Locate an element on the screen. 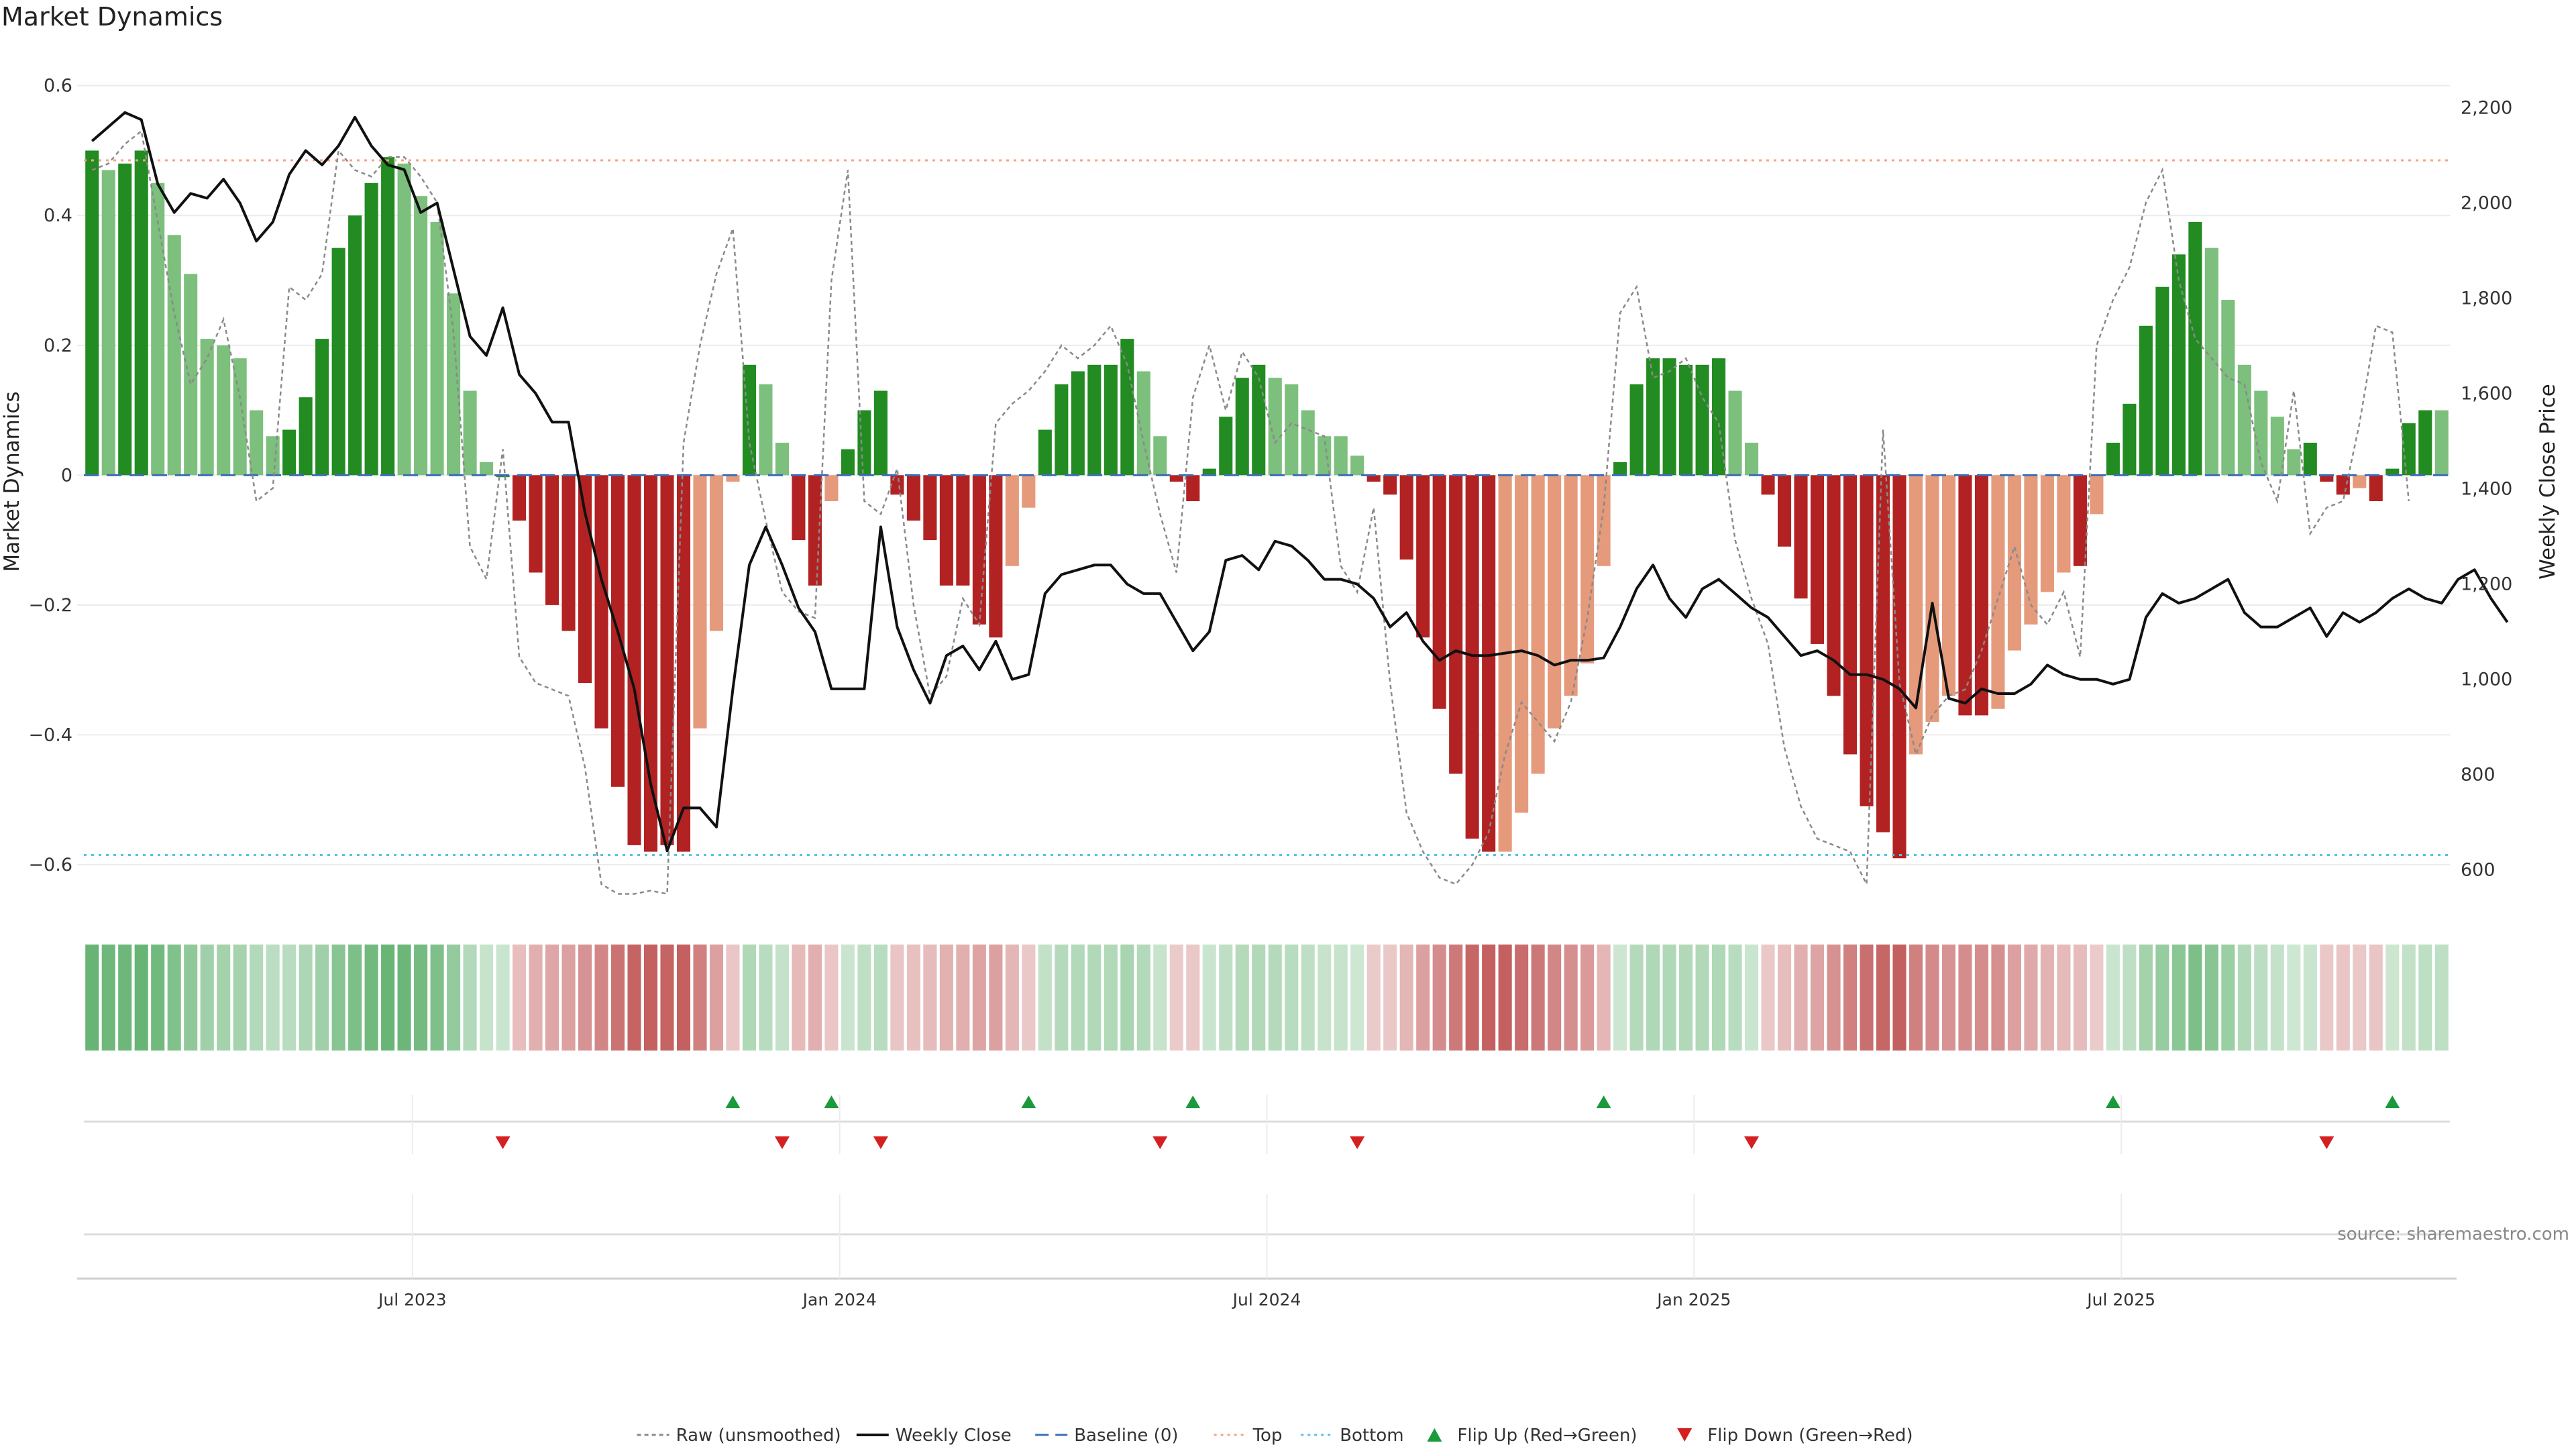  y2-tick-label: 600 is located at coordinates (2478, 870).